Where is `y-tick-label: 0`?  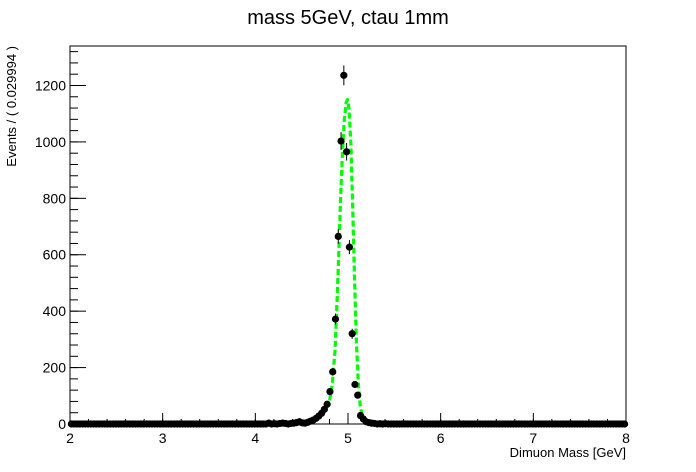
y-tick-label: 0 is located at coordinates (62, 424).